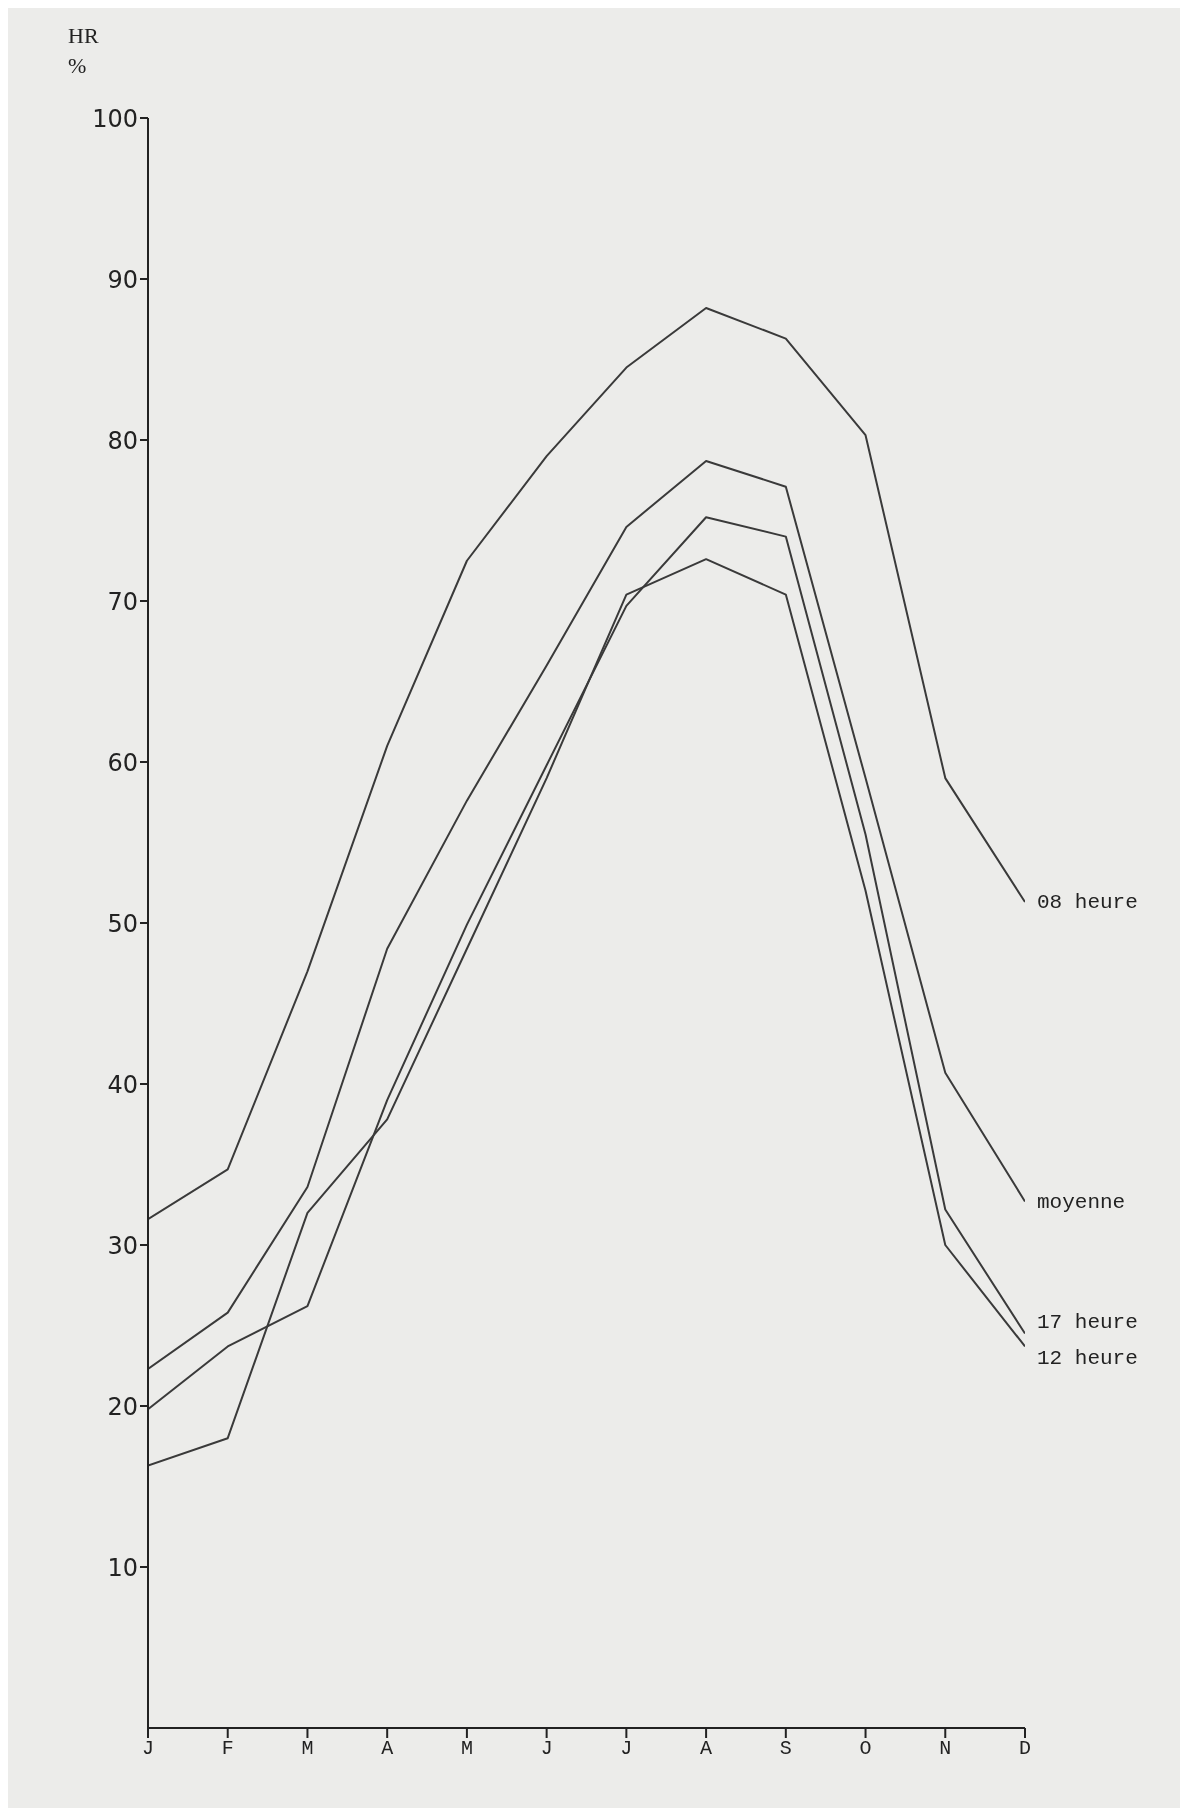 This screenshot has width=1188, height=1818. Describe the element at coordinates (227, 1749) in the screenshot. I see `x-tick-label: F` at that location.